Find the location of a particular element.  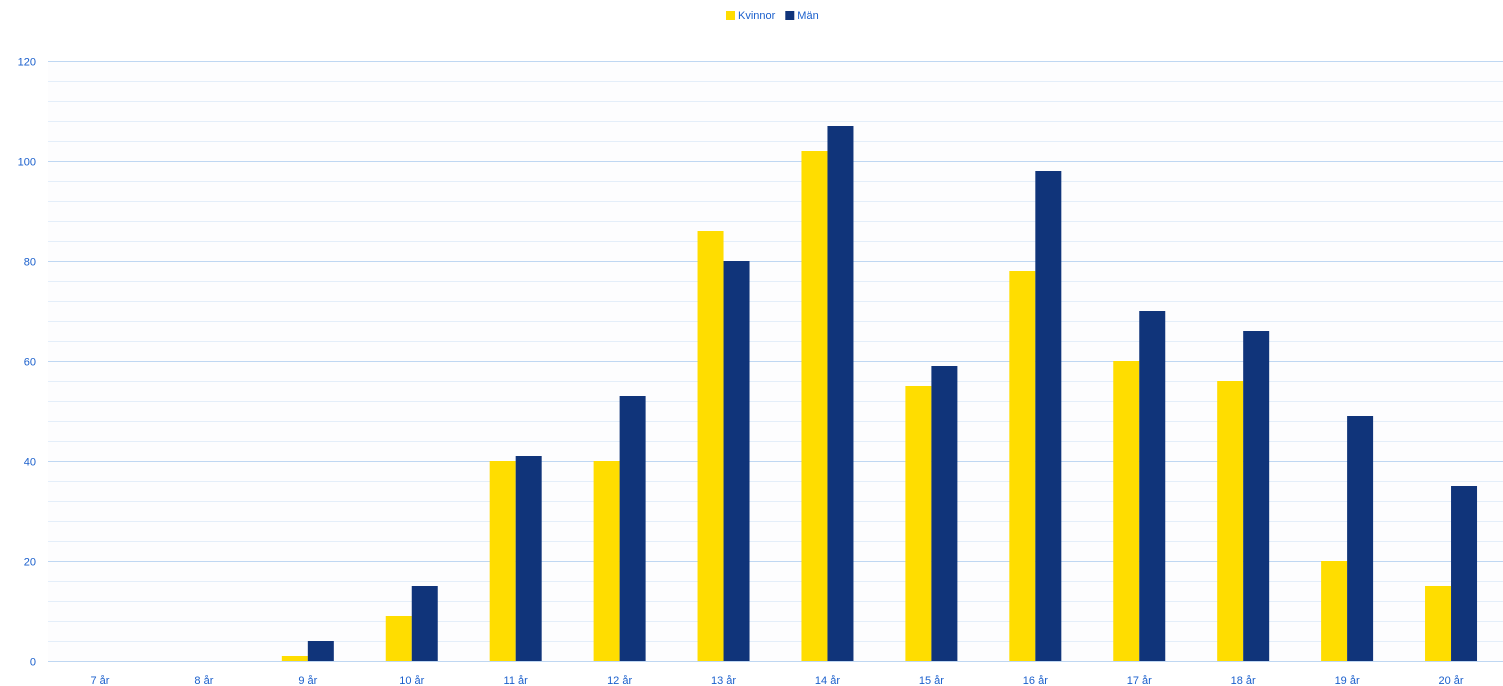

y-tick-label: 60 is located at coordinates (30, 363).